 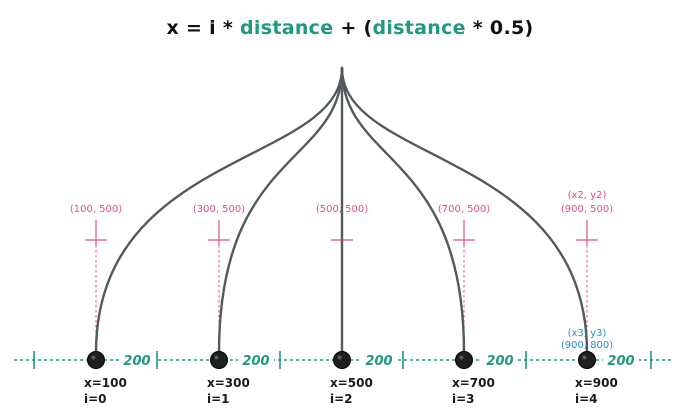 What do you see at coordinates (105, 383) in the screenshot?
I see `node-x-label: x=100` at bounding box center [105, 383].